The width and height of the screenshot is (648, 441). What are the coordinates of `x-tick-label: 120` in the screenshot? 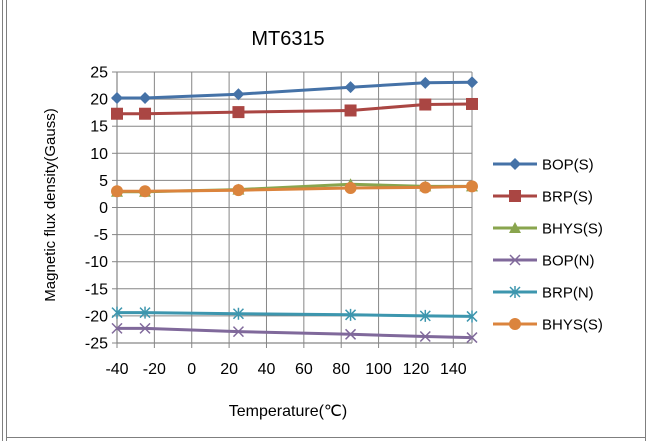 It's located at (416, 369).